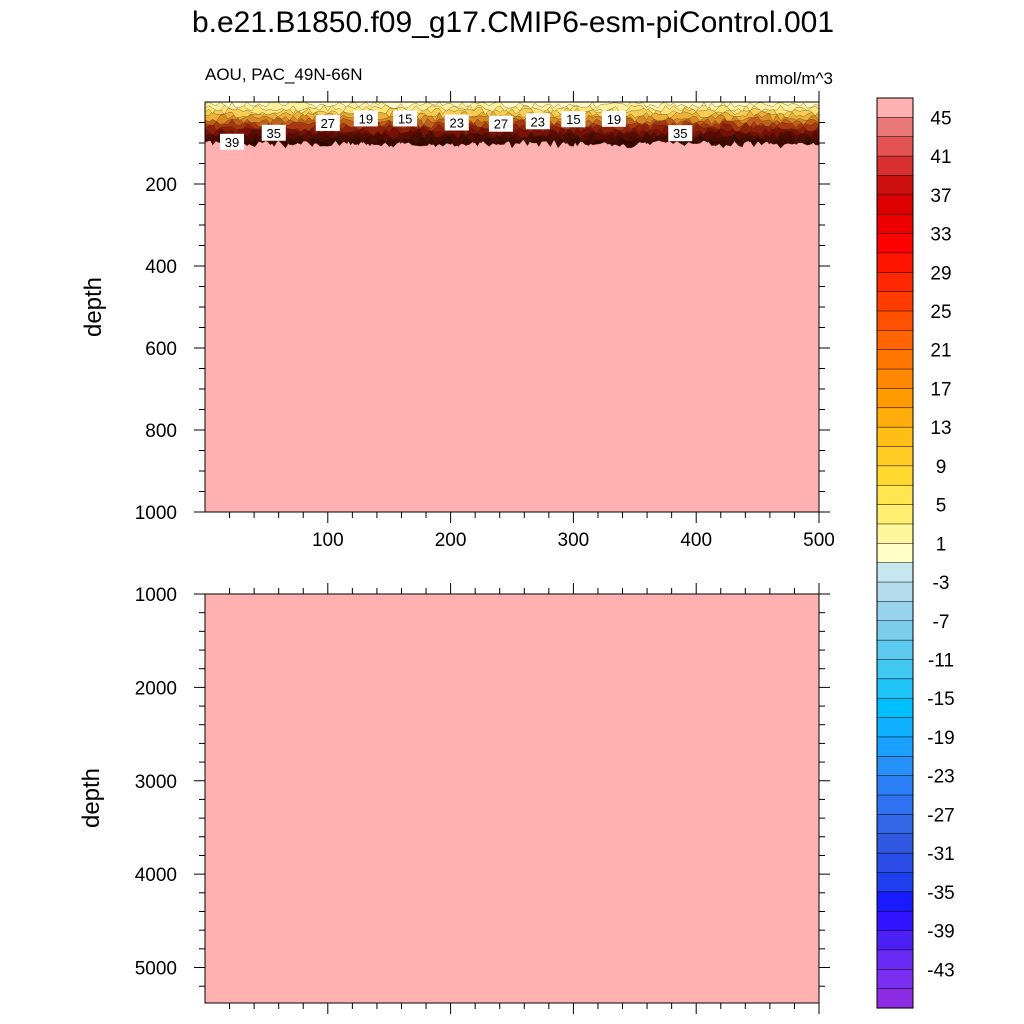  I want to click on y-tick-label: 1000, so click(156, 513).